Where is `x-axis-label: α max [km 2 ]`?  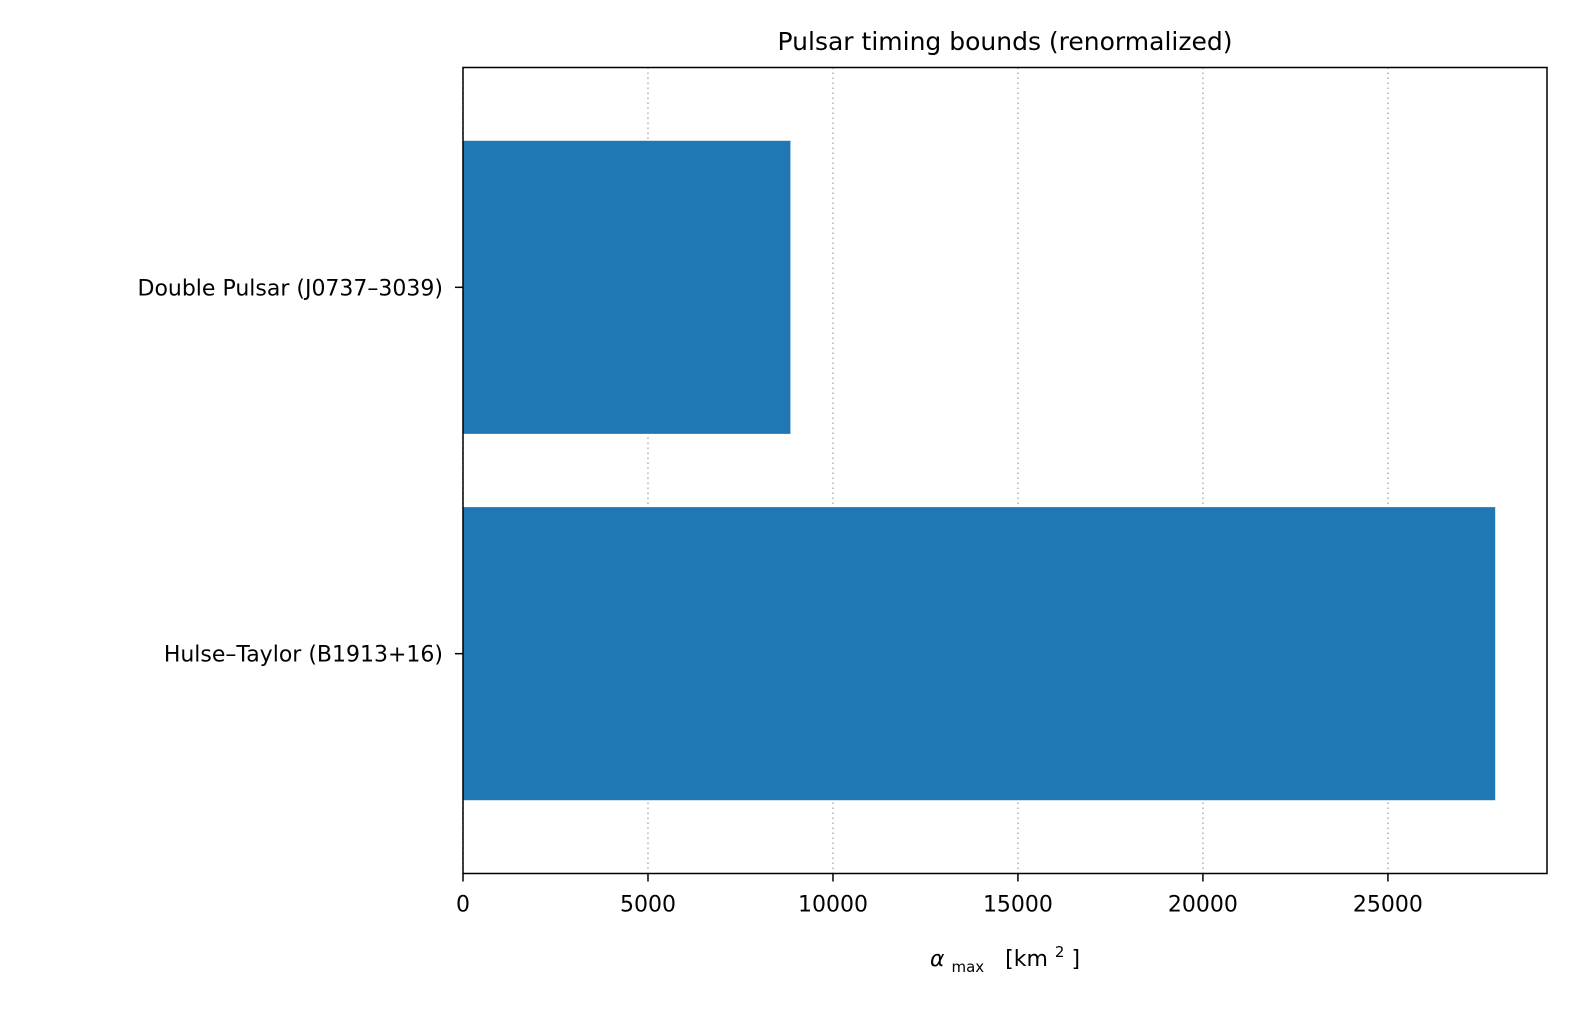 x-axis-label: α max [km 2 ] is located at coordinates (1005, 958).